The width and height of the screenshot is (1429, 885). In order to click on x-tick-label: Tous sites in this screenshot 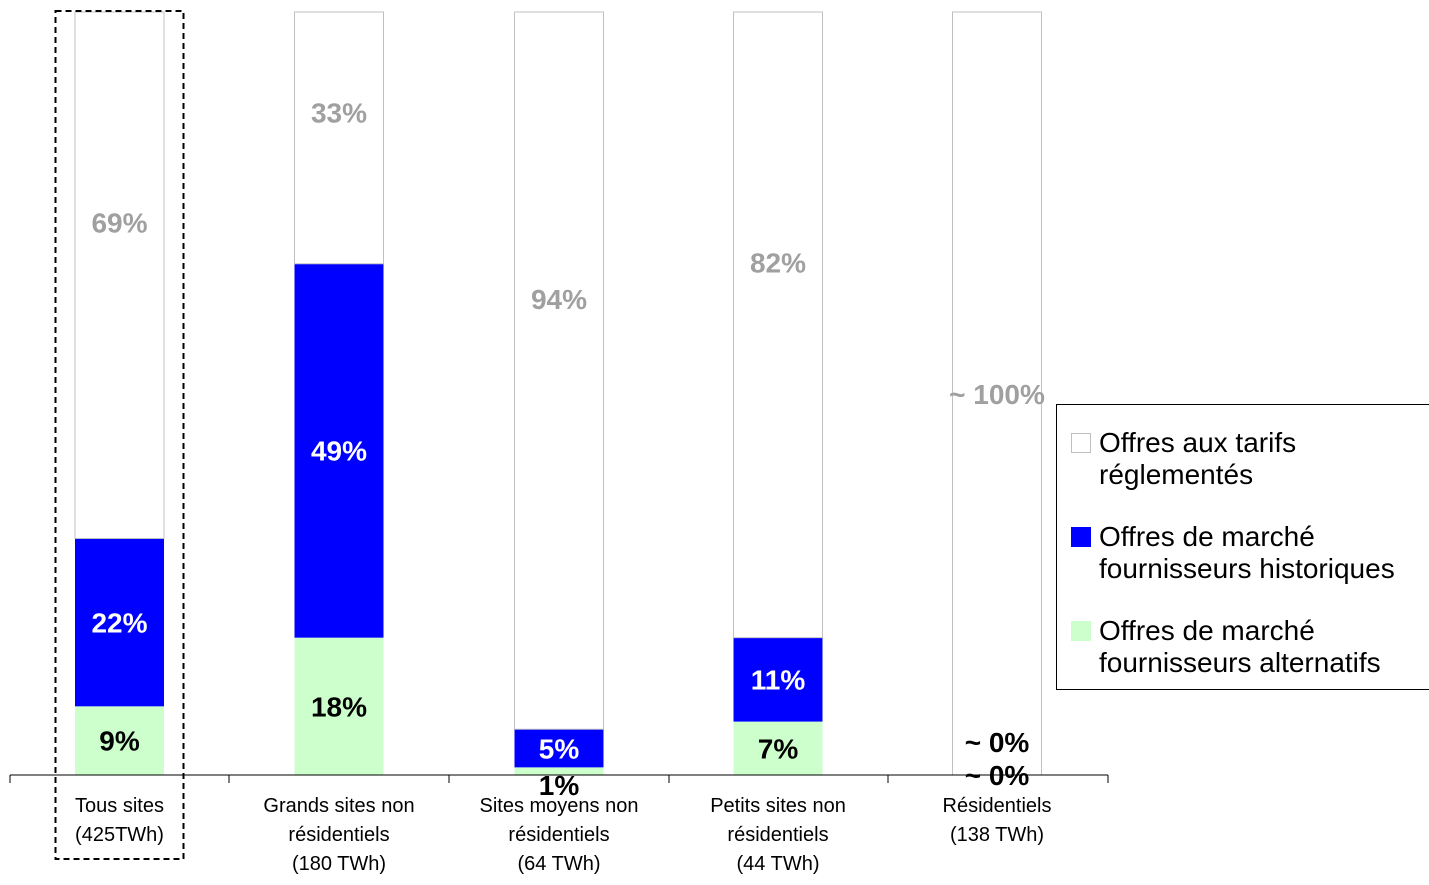, I will do `click(119, 806)`.